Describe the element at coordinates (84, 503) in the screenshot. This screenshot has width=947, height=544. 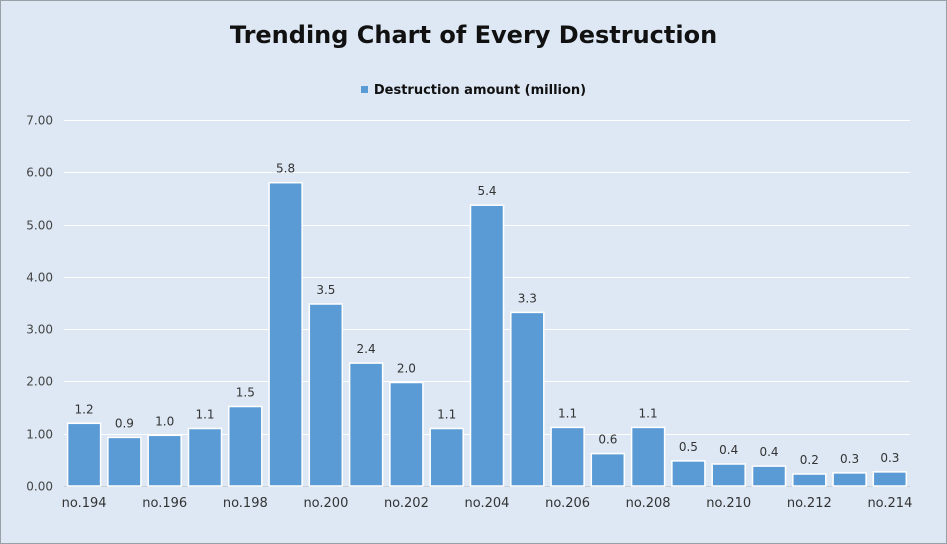
I see `x-tick-label: no.194` at that location.